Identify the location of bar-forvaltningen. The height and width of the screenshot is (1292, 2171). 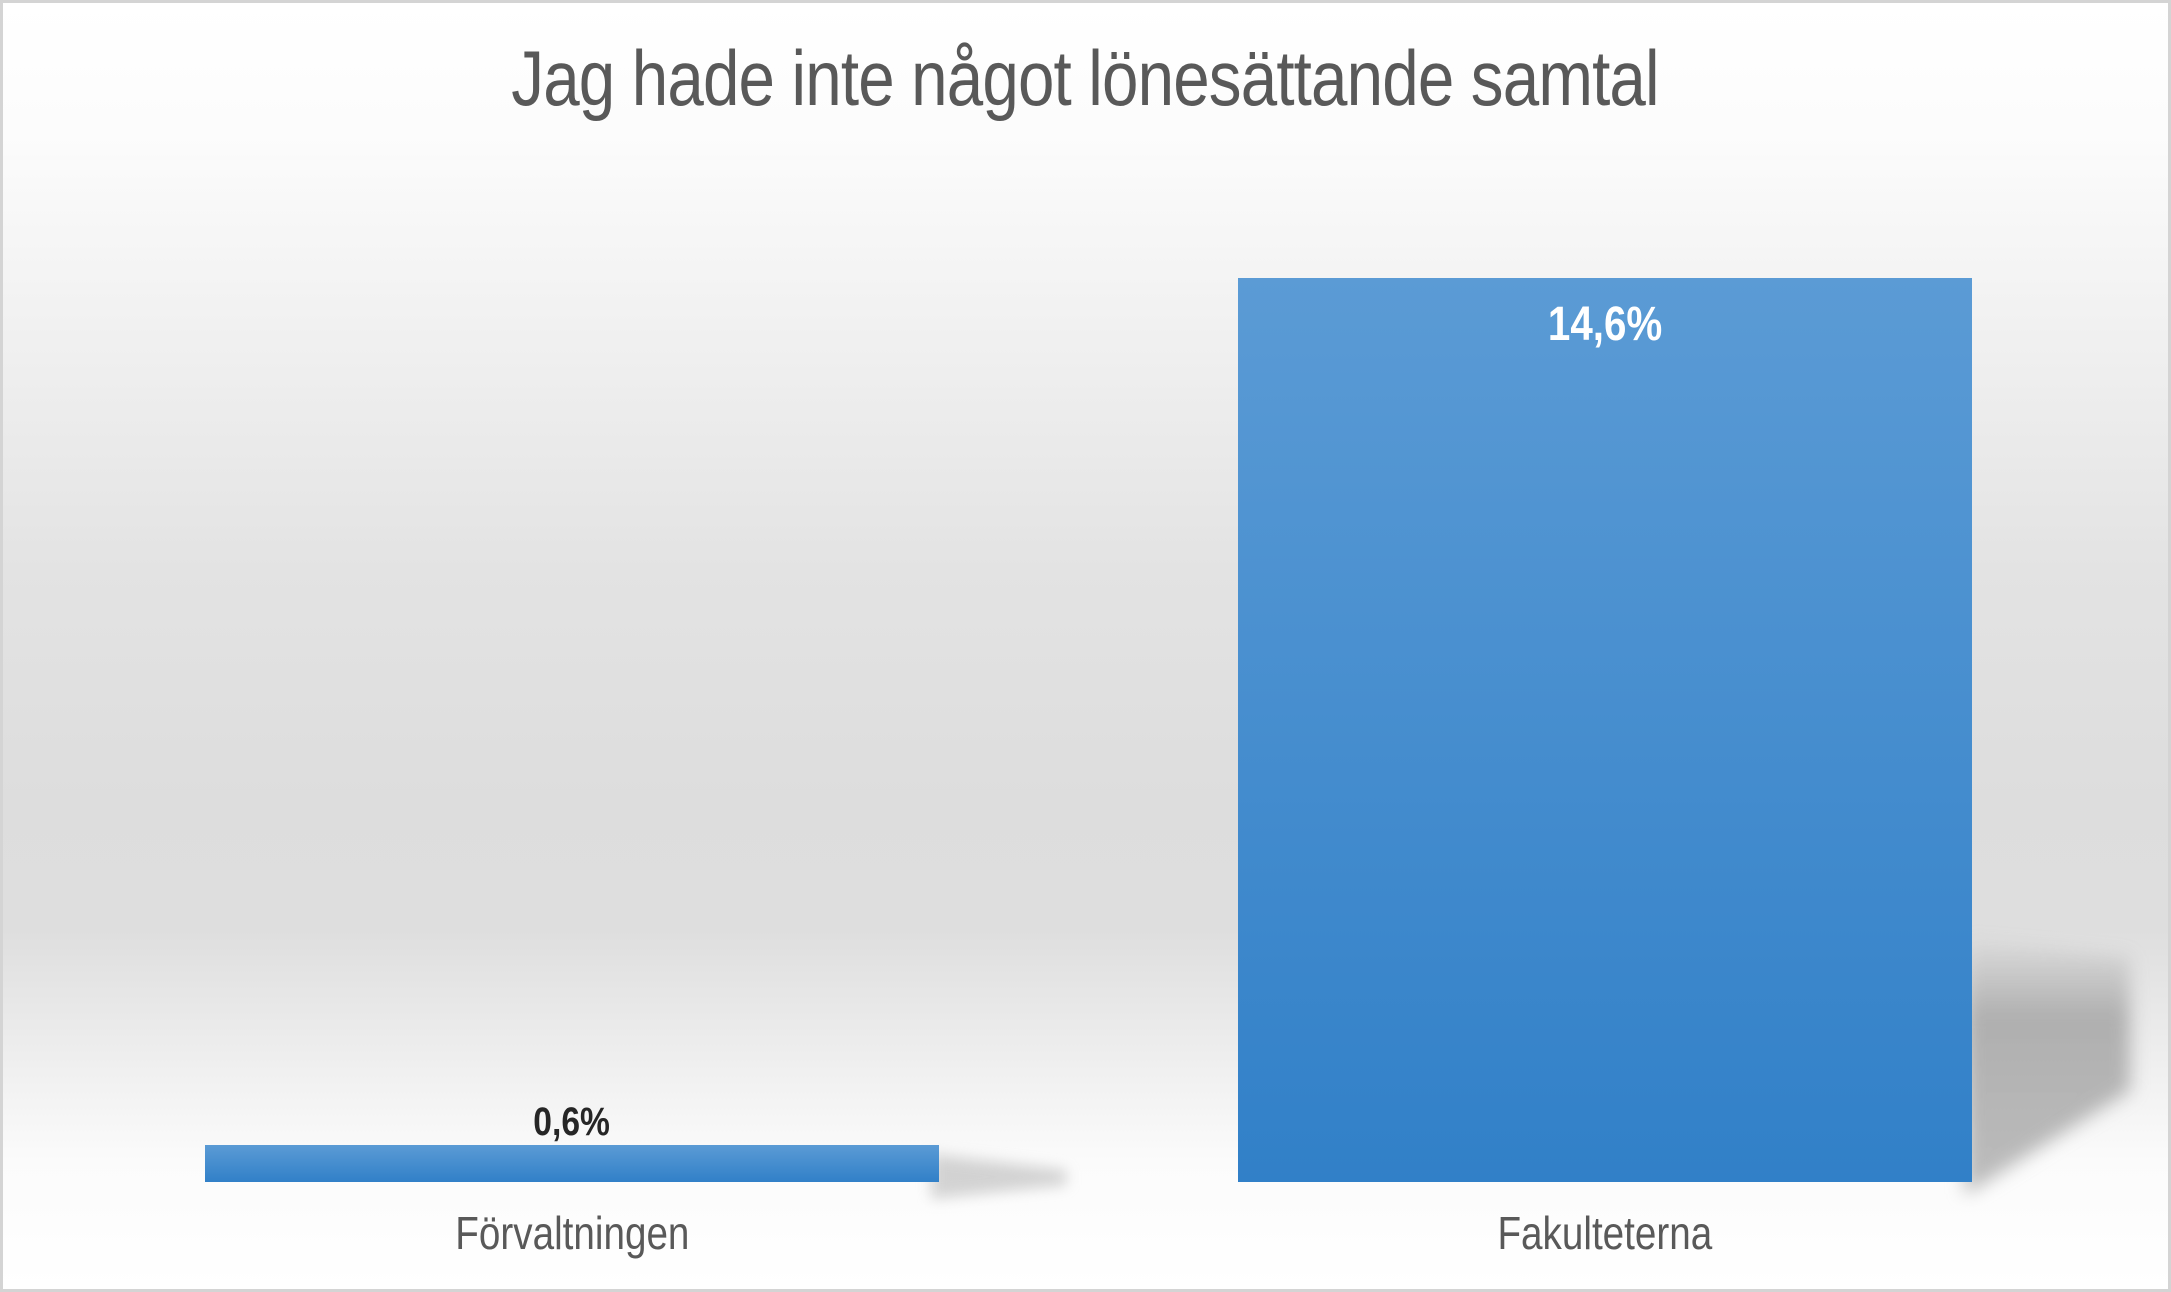
(572, 1163).